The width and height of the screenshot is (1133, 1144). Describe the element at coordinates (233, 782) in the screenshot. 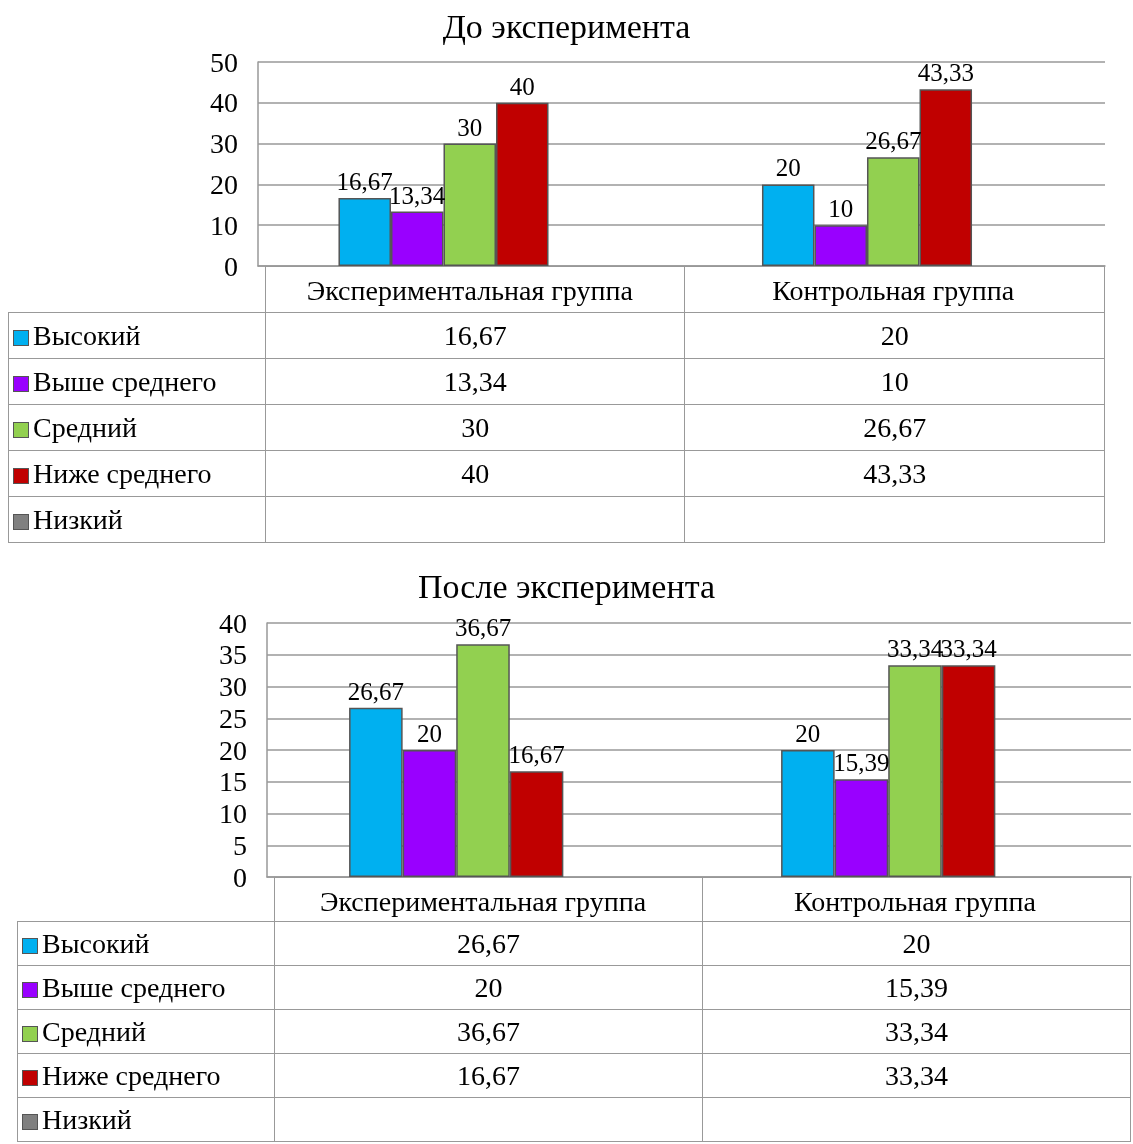

I see `y-tick-label: 15` at that location.